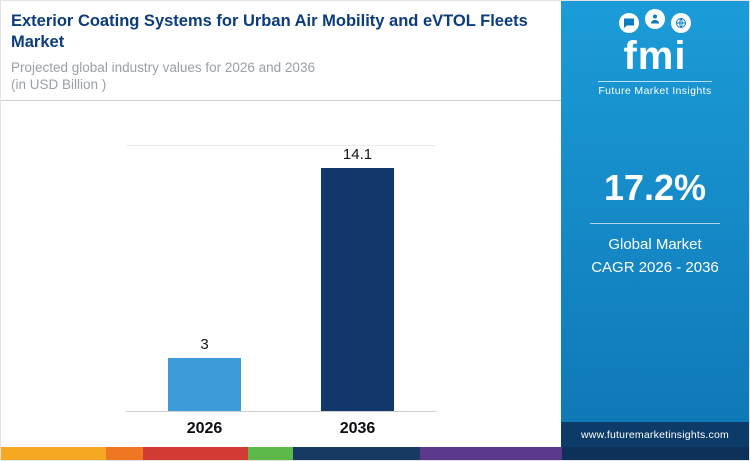  I want to click on bar-2026, so click(204, 384).